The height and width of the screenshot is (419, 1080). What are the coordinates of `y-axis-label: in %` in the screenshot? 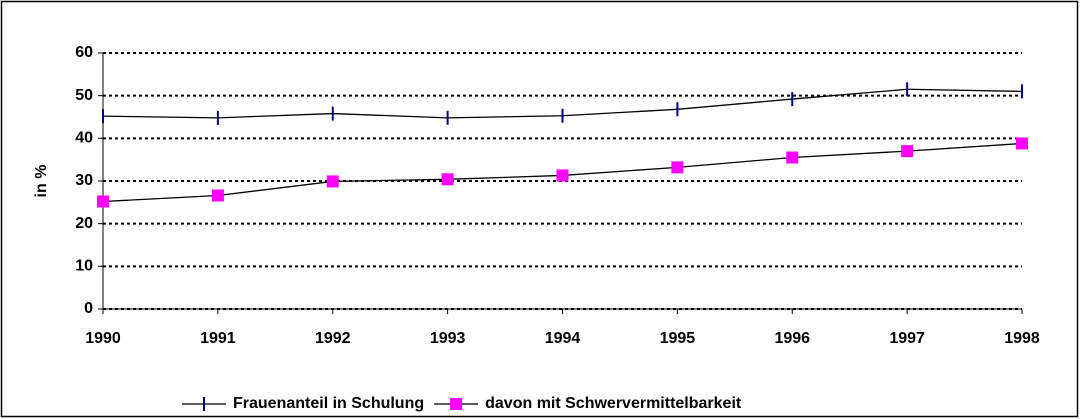 It's located at (41, 181).